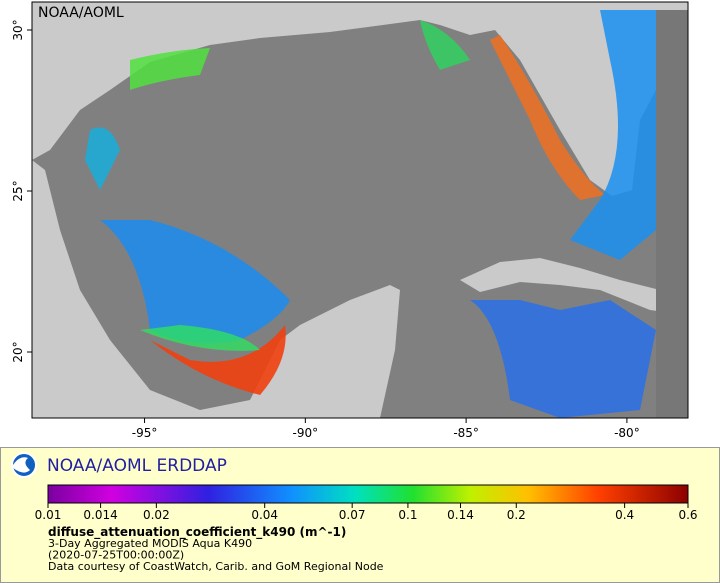 Image resolution: width=720 pixels, height=583 pixels. What do you see at coordinates (460, 515) in the screenshot?
I see `colorbar-tick-label: 0.14` at bounding box center [460, 515].